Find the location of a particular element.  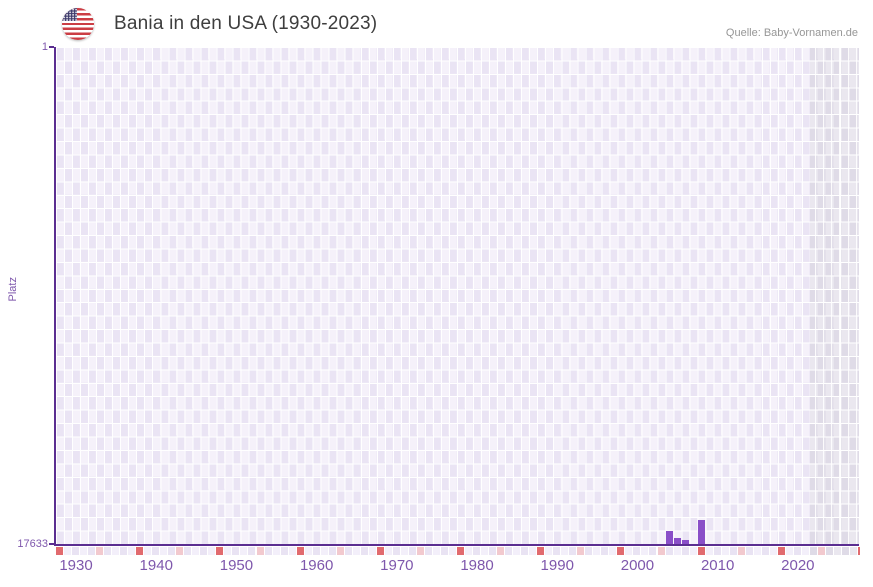

y-axis-tick-top is located at coordinates (51, 47).